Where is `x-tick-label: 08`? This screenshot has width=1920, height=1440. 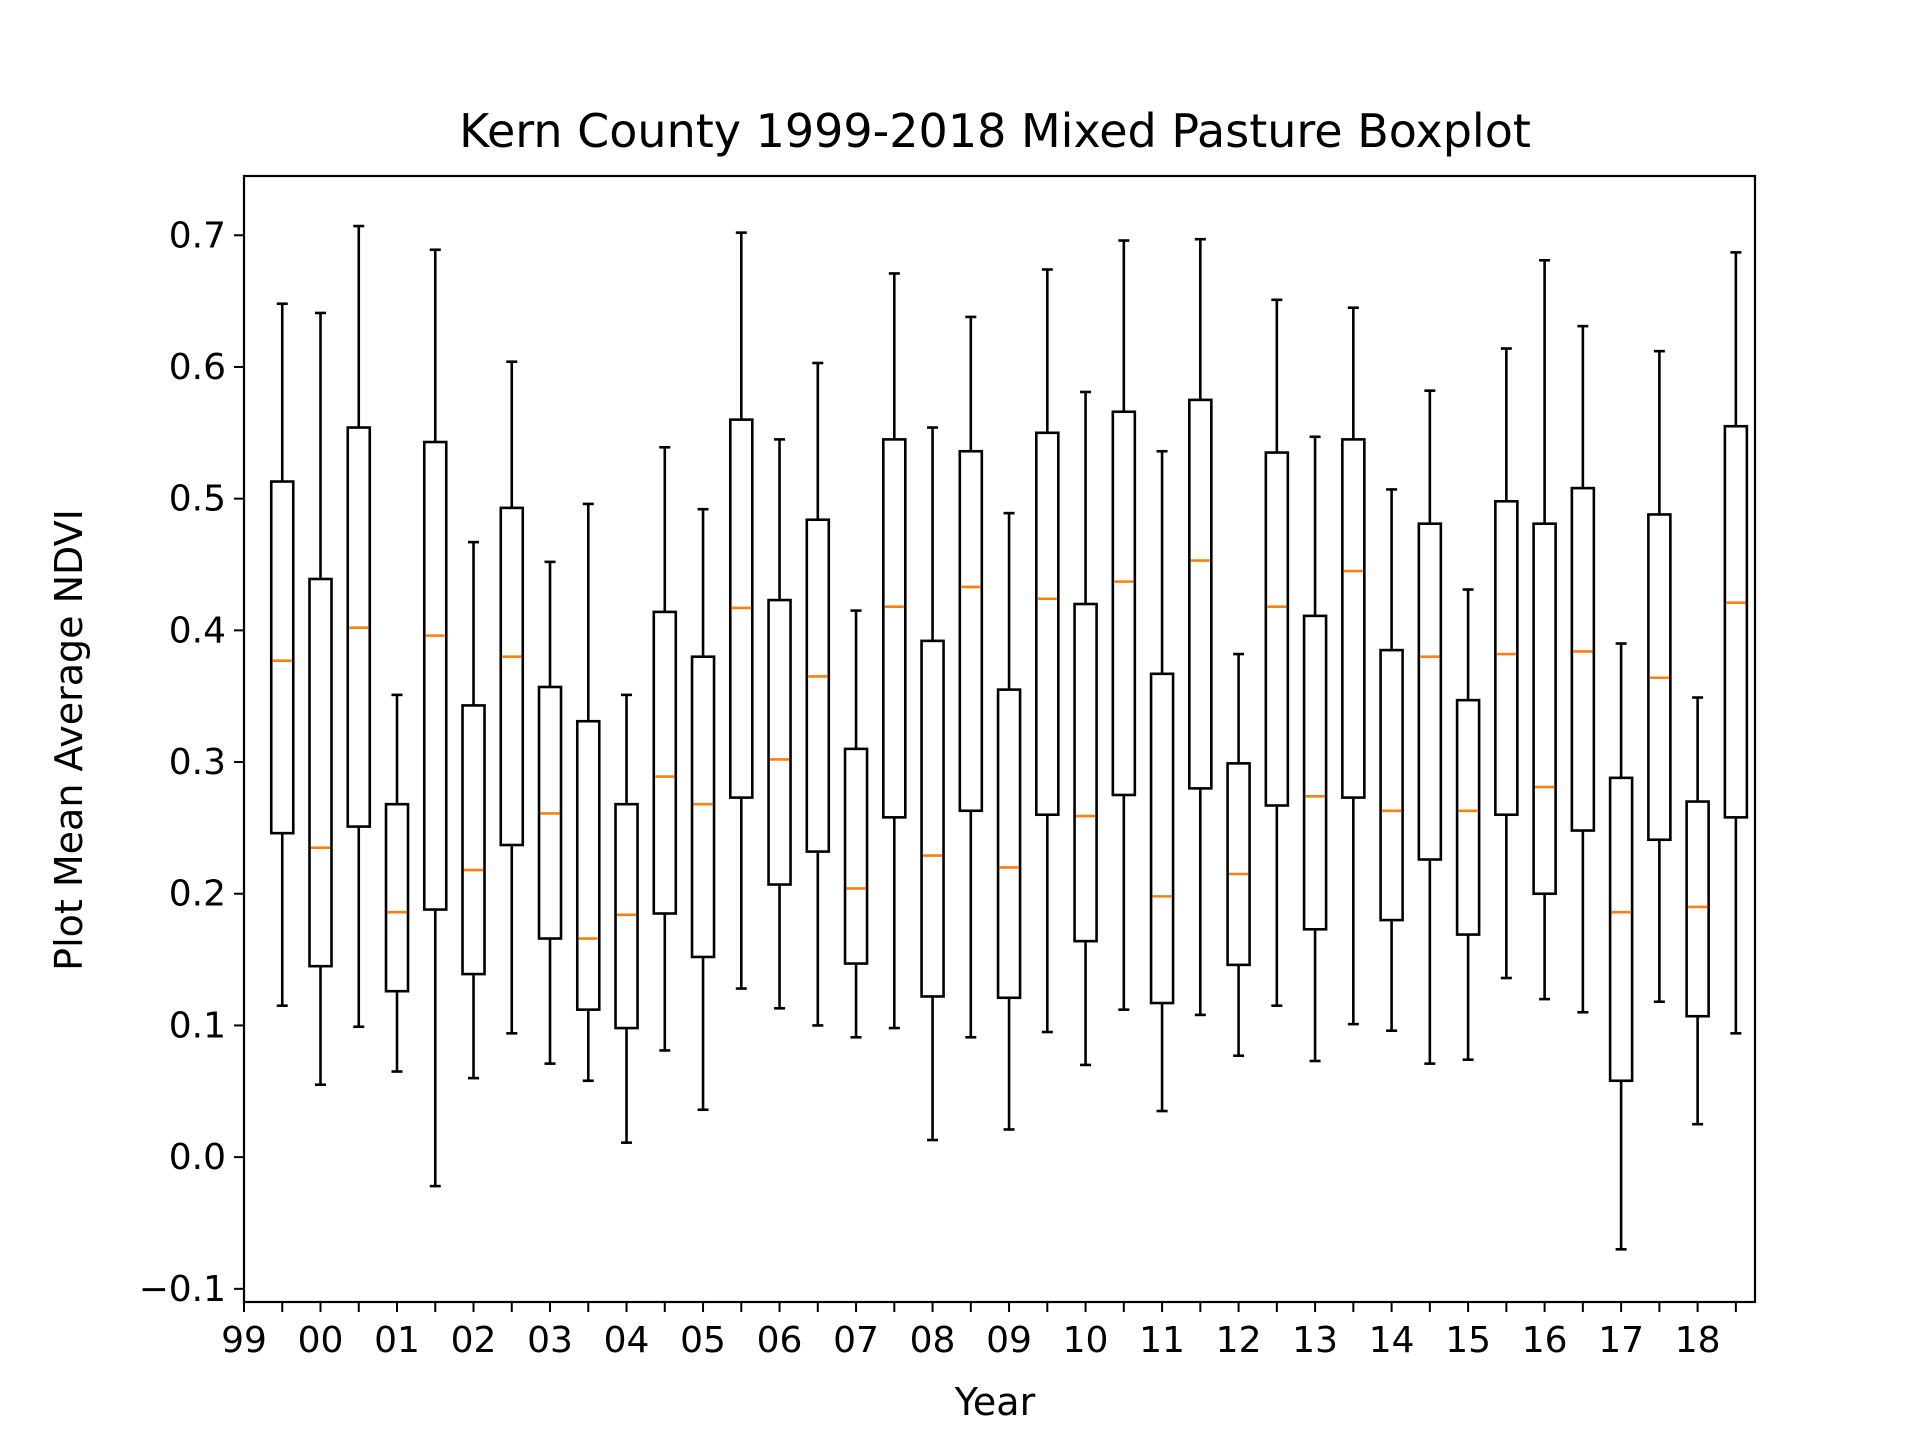 x-tick-label: 08 is located at coordinates (933, 1340).